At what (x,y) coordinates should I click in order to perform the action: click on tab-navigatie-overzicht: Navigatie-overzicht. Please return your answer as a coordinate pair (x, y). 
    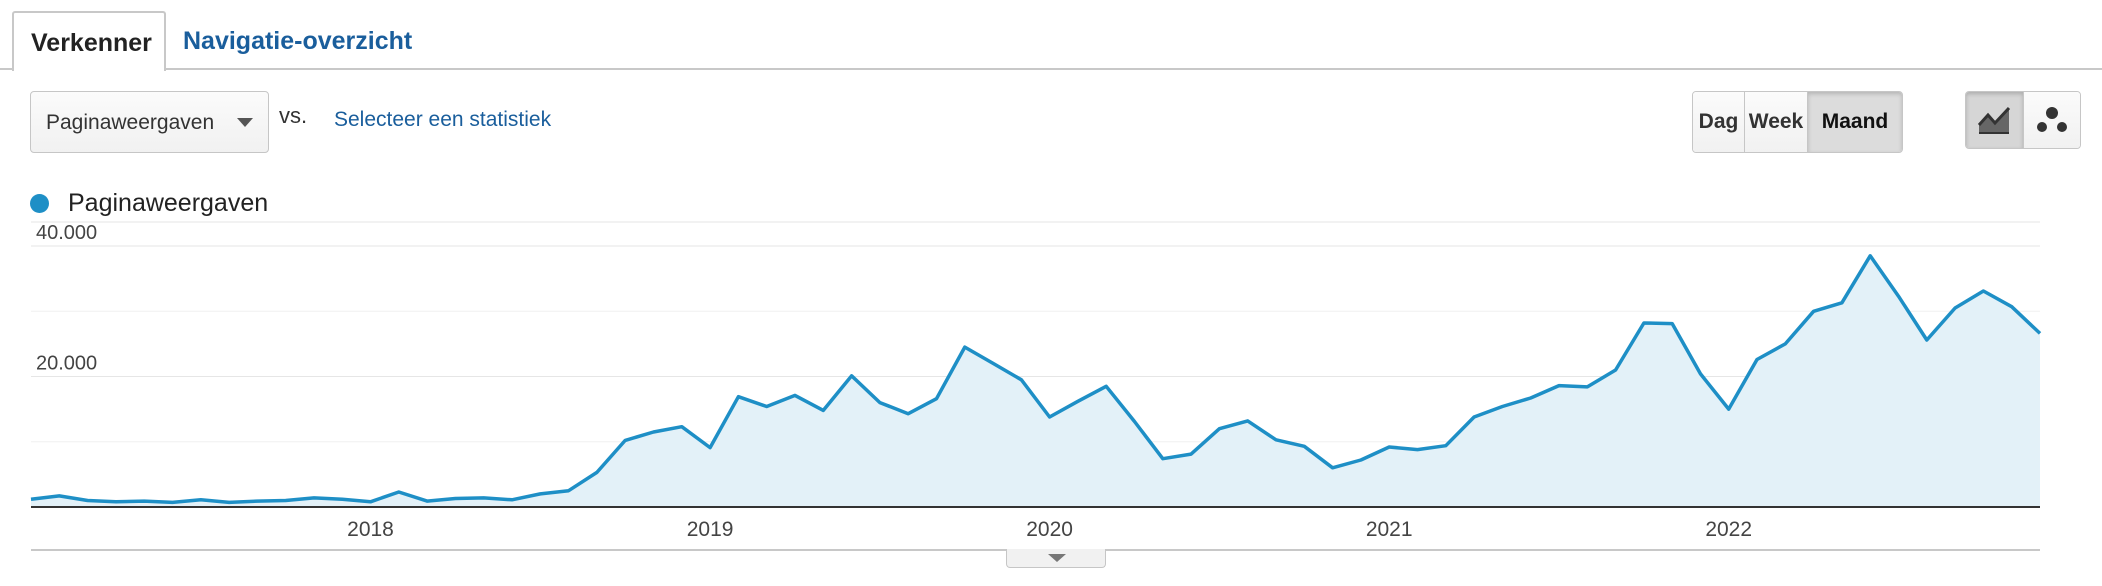
    Looking at the image, I should click on (298, 41).